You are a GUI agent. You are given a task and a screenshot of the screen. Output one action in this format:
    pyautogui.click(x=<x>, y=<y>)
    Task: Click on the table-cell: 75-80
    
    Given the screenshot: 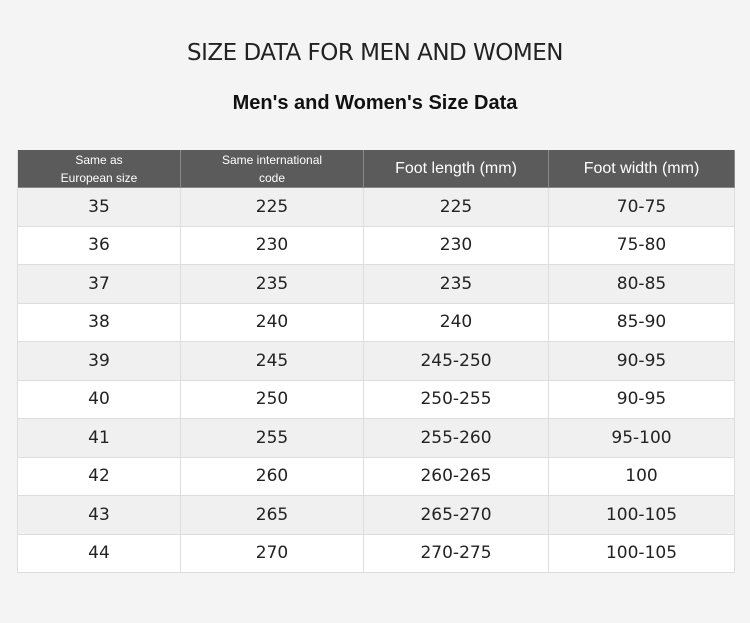 What is the action you would take?
    pyautogui.click(x=642, y=245)
    